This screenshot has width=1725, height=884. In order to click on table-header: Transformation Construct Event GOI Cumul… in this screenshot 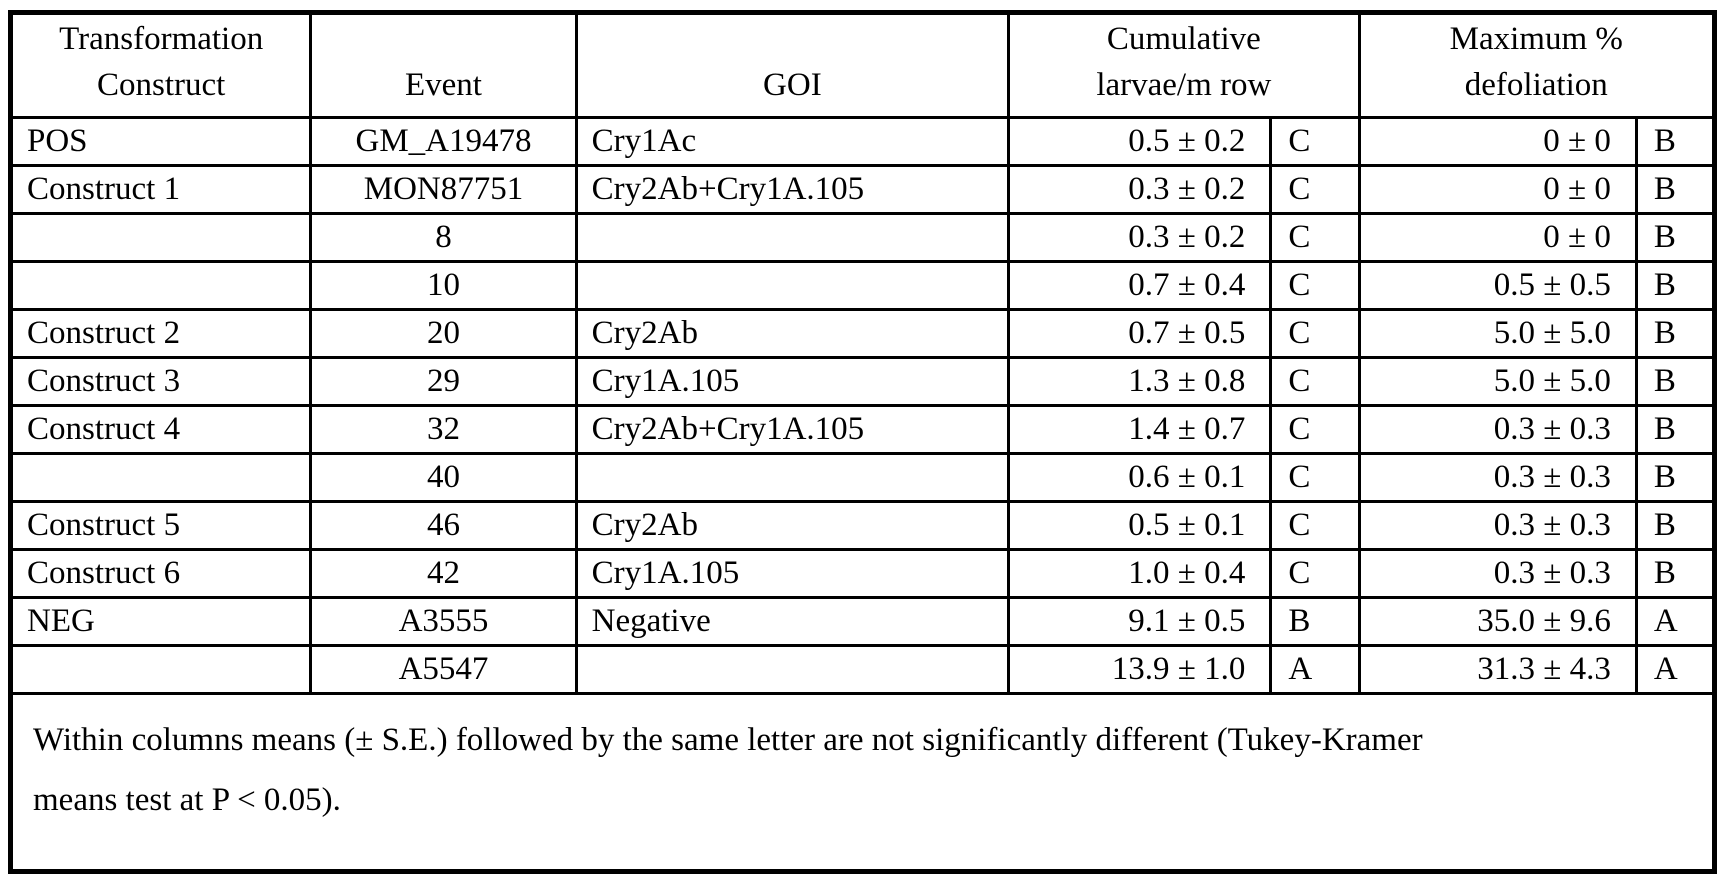, I will do `click(862, 65)`.